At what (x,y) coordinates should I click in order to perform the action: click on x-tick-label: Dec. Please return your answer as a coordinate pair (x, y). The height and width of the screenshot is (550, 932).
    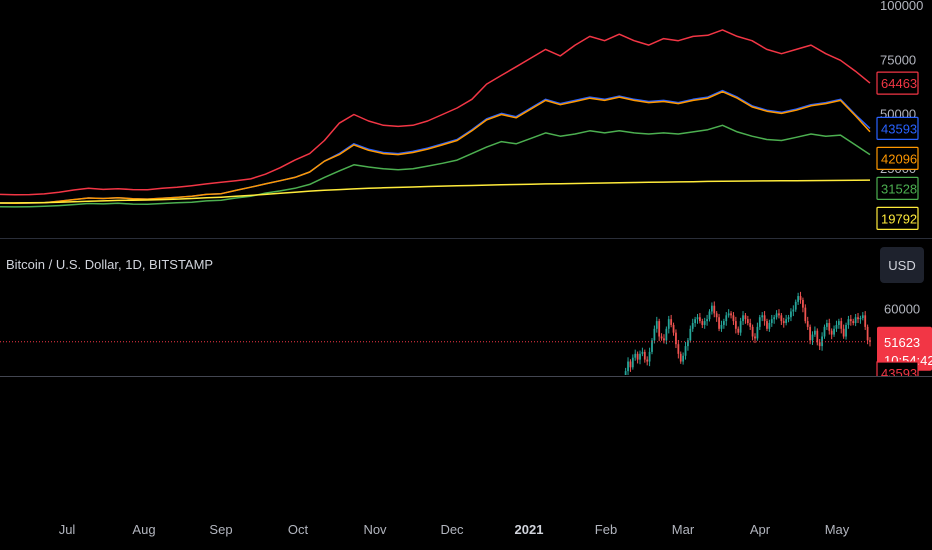
    Looking at the image, I should click on (452, 529).